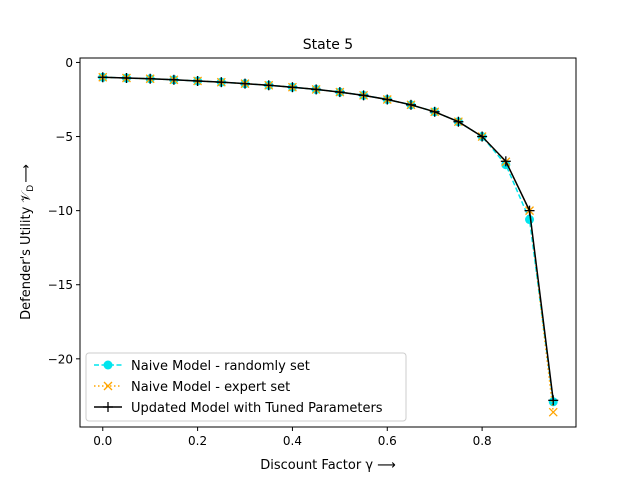 Image resolution: width=640 pixels, height=480 pixels. What do you see at coordinates (108, 365) in the screenshot?
I see `legend-marker-circle` at bounding box center [108, 365].